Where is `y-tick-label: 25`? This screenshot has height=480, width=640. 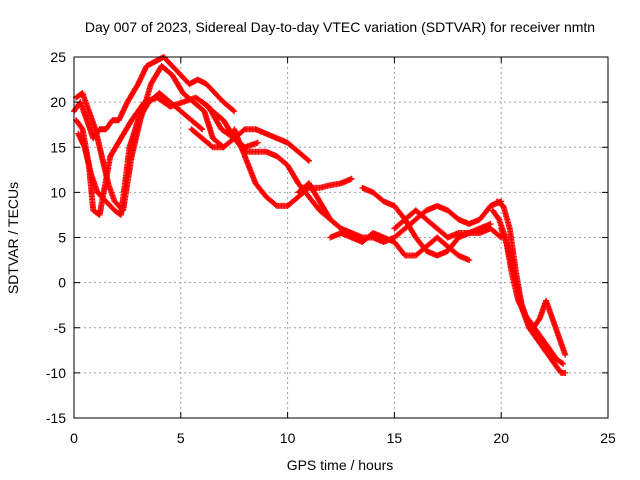 y-tick-label: 25 is located at coordinates (58, 57).